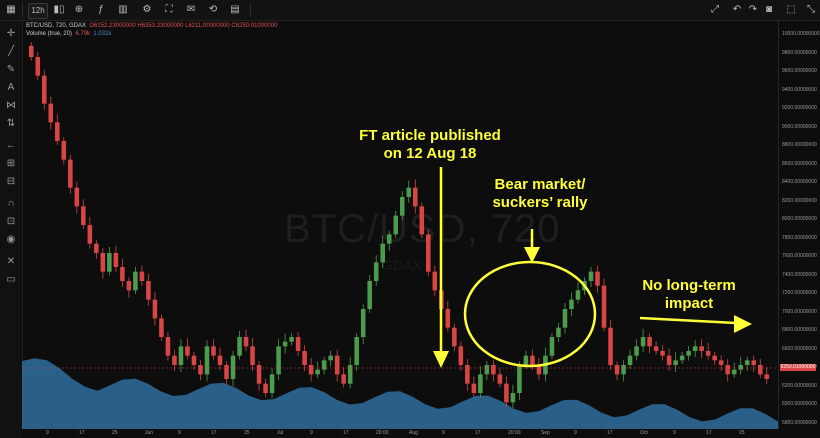 This screenshot has height=438, width=820. I want to click on trendline-icon: ╱, so click(11, 51).